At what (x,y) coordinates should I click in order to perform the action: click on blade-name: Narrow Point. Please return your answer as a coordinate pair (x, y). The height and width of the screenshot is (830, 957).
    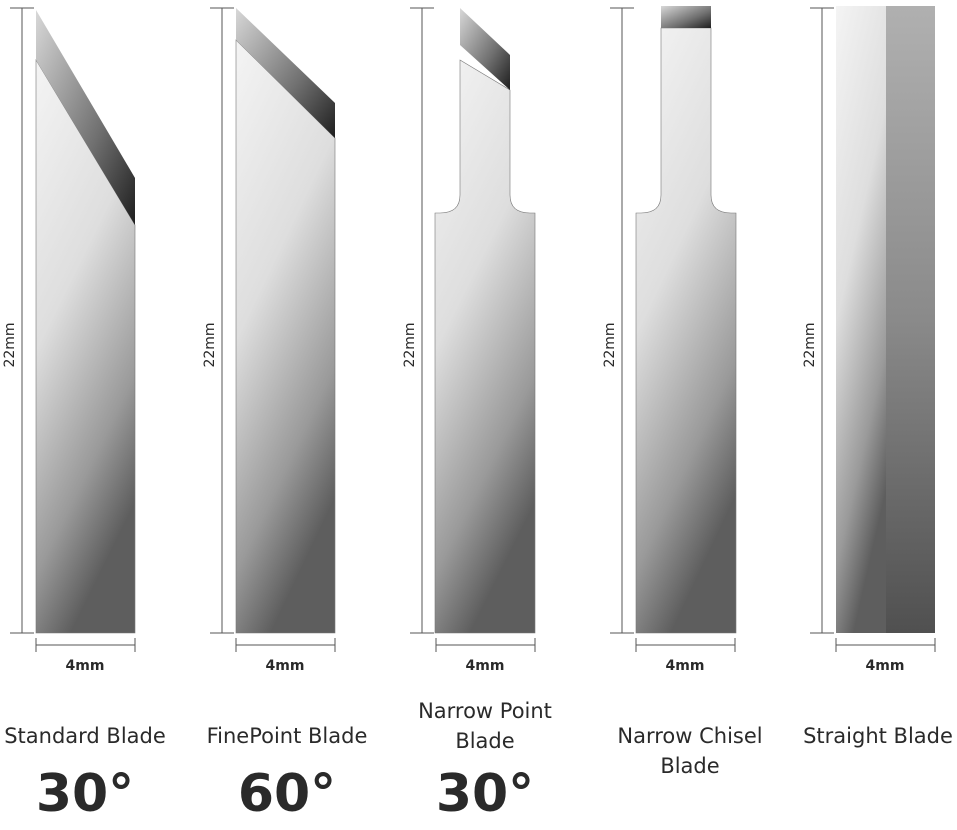
    Looking at the image, I should click on (485, 711).